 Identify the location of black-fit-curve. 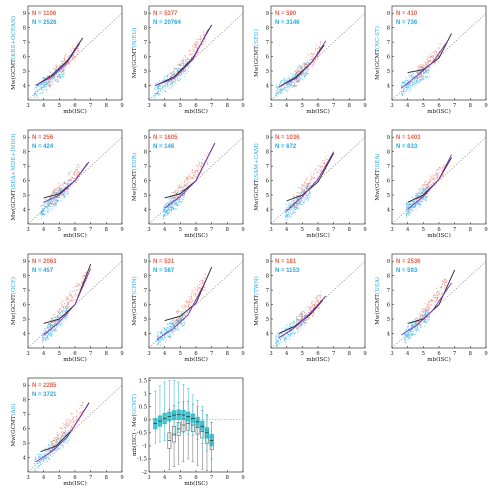
(301, 66).